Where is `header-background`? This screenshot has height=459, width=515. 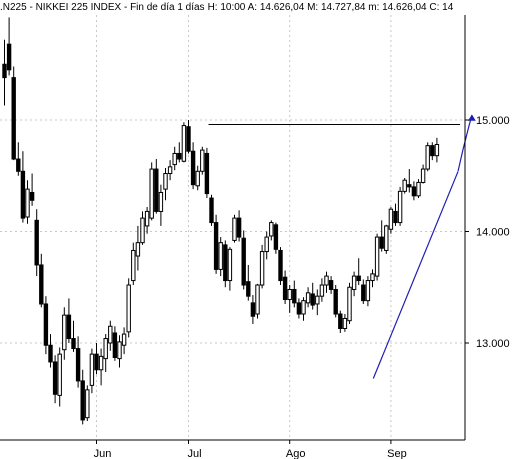
header-background is located at coordinates (257, 7).